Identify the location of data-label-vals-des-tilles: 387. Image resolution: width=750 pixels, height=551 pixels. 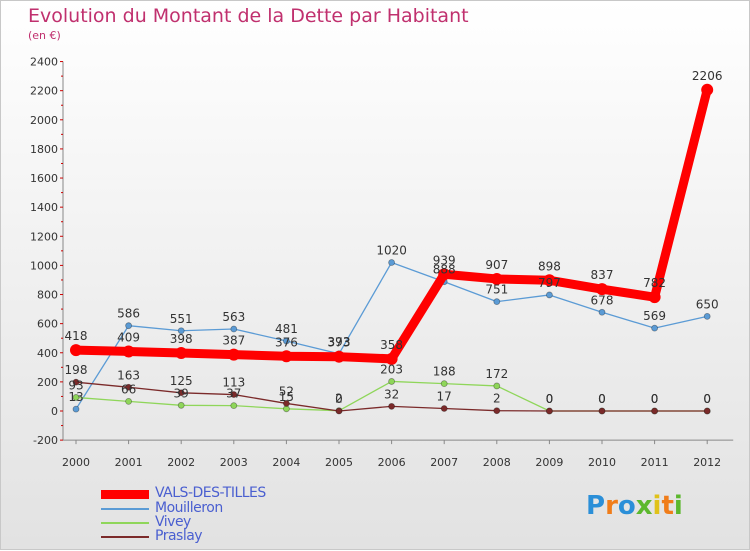
(233, 341).